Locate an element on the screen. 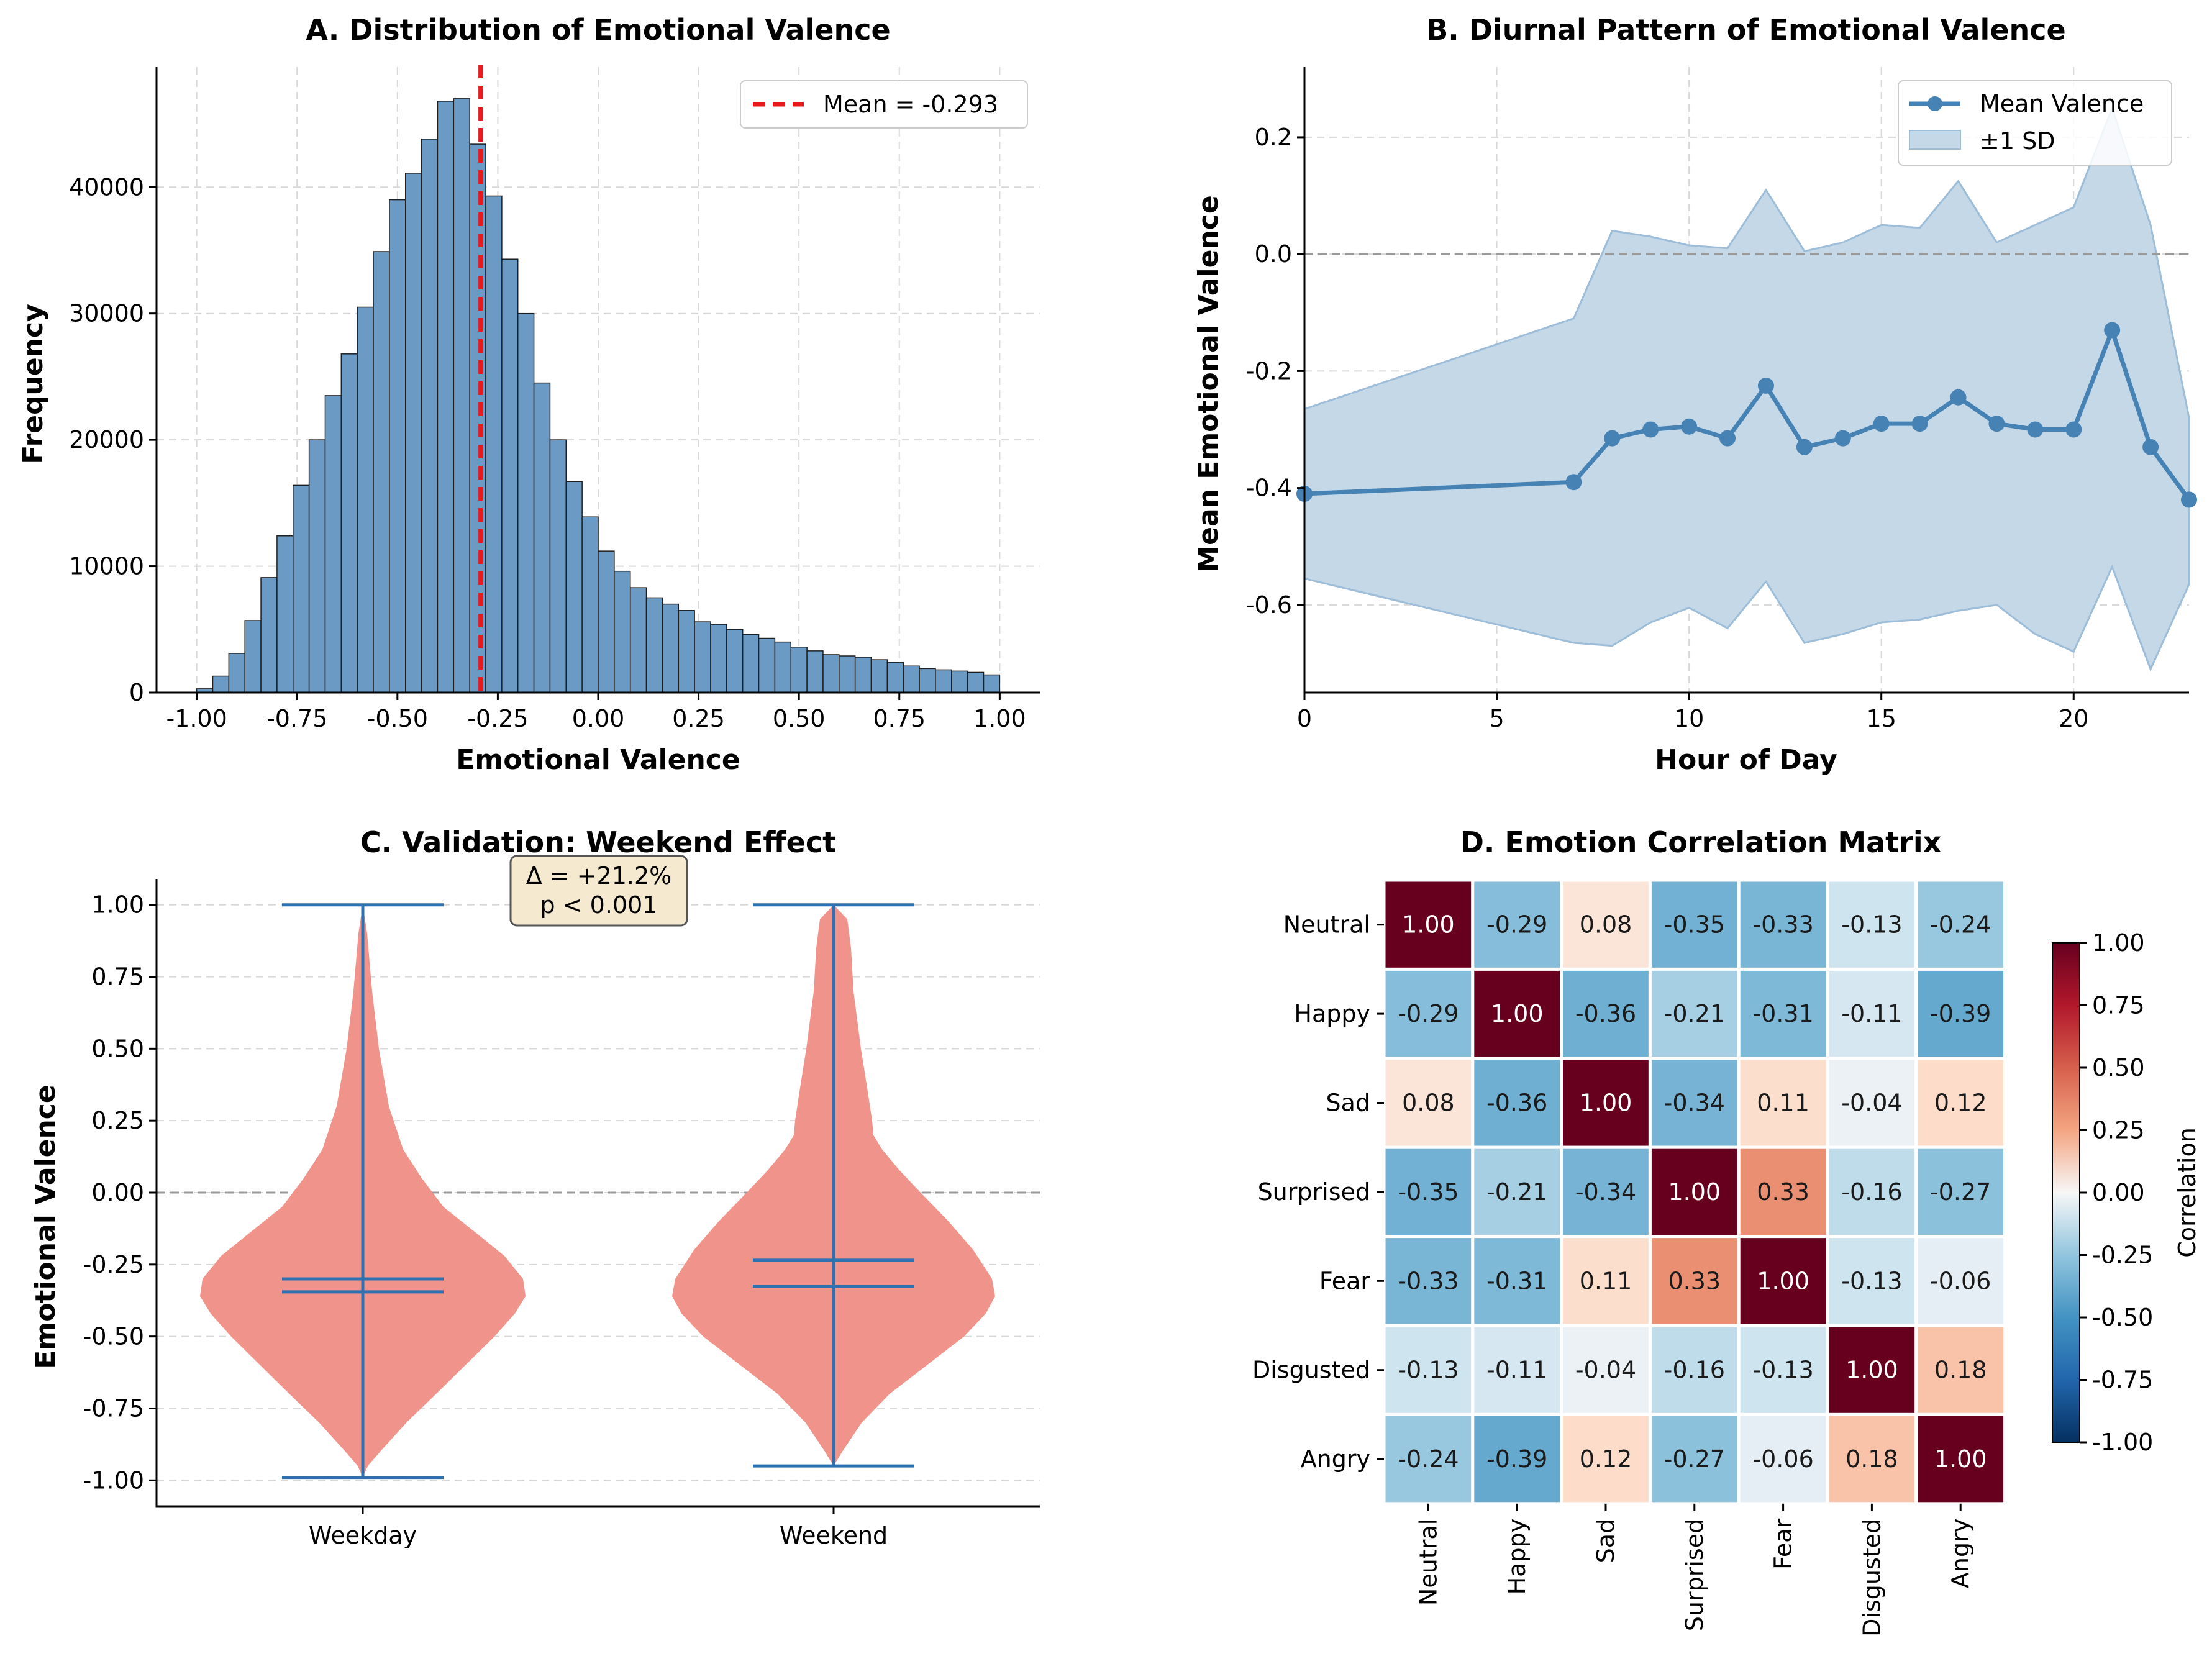 The height and width of the screenshot is (1669, 2212). panel-b-legend-box is located at coordinates (2035, 123).